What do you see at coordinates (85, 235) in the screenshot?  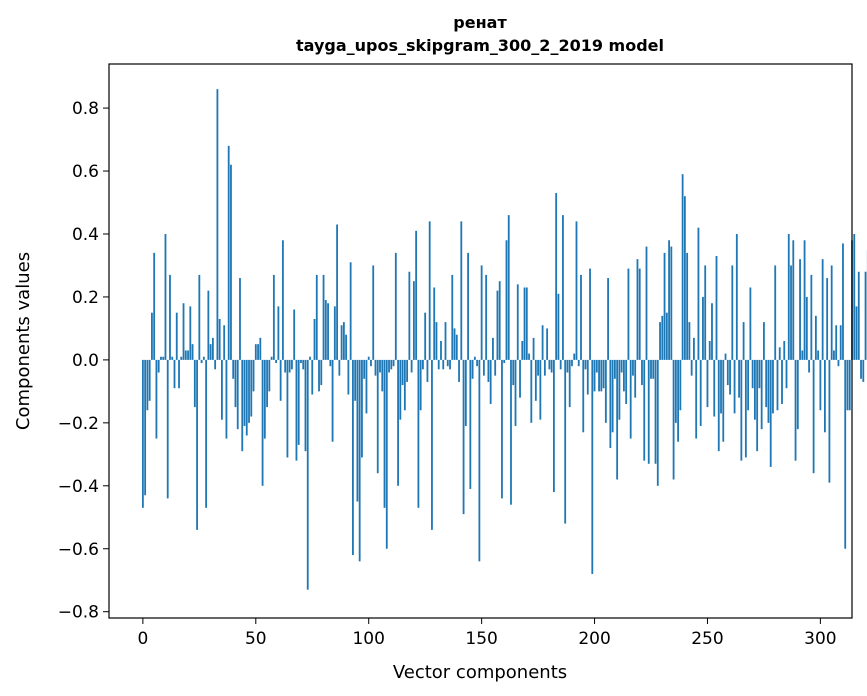 I see `y-tick-label: 0.4` at bounding box center [85, 235].